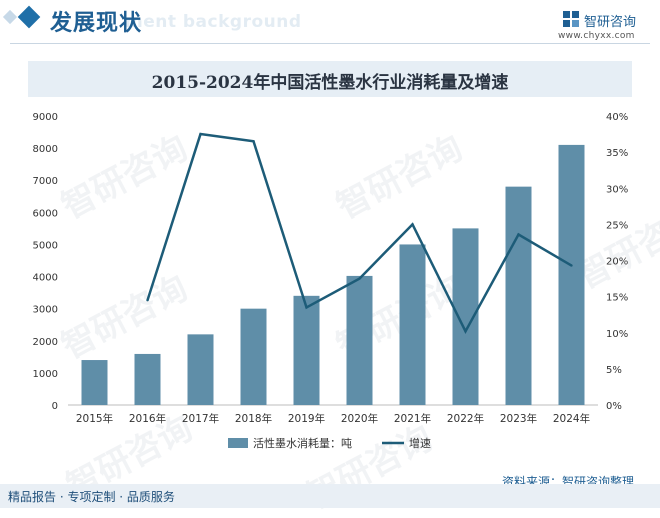  Describe the element at coordinates (617, 262) in the screenshot. I see `y-right-tick-label: 20%` at that location.